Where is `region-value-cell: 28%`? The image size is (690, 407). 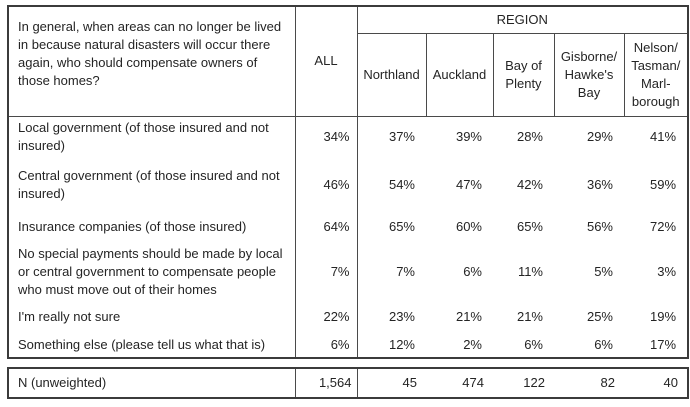
region-value-cell: 28% is located at coordinates (529, 137).